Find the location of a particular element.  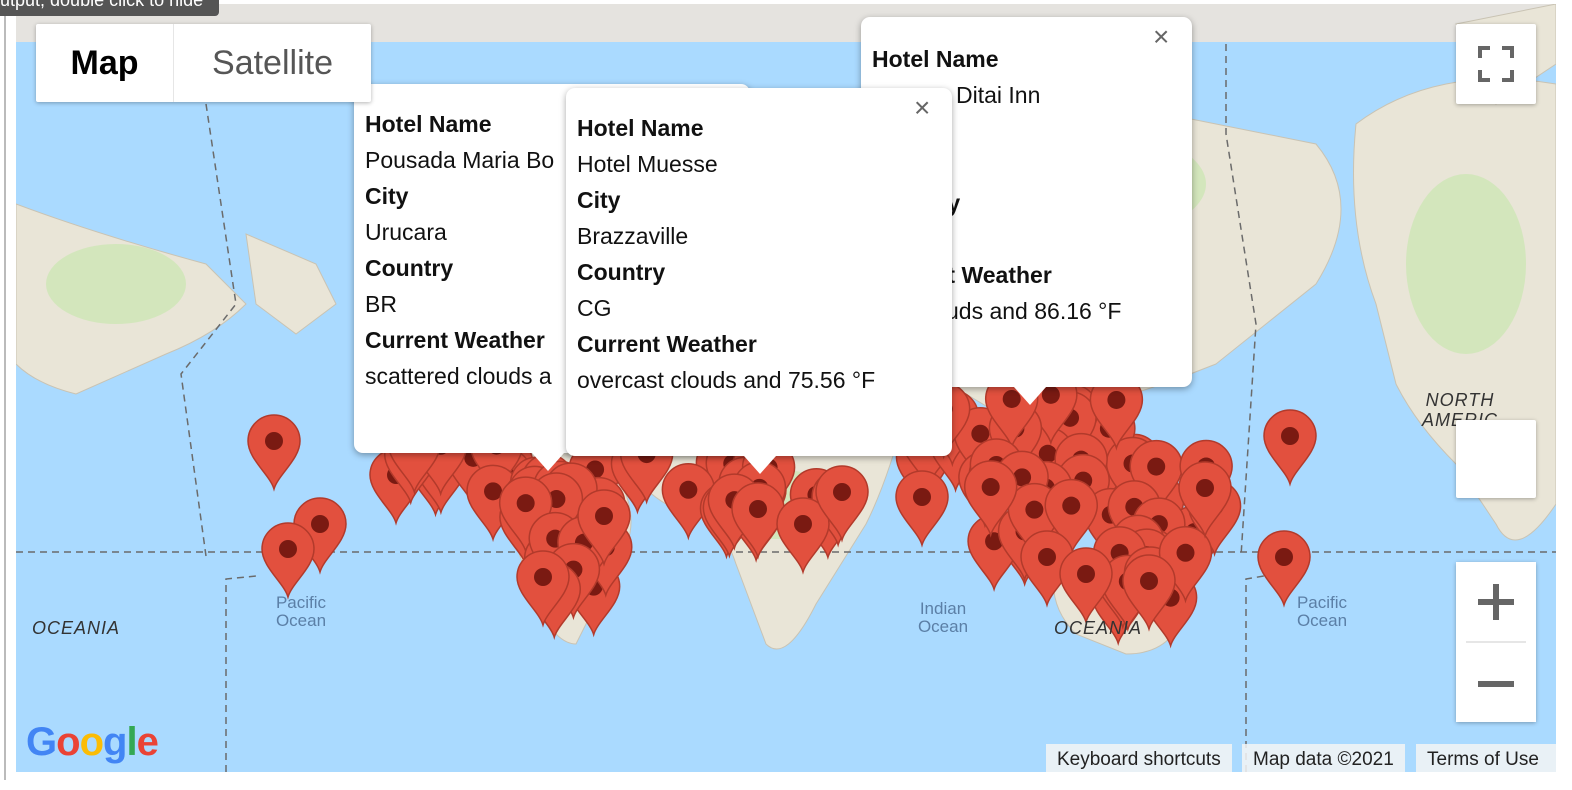

output-hint: utput, double click to hide is located at coordinates (110, 8).